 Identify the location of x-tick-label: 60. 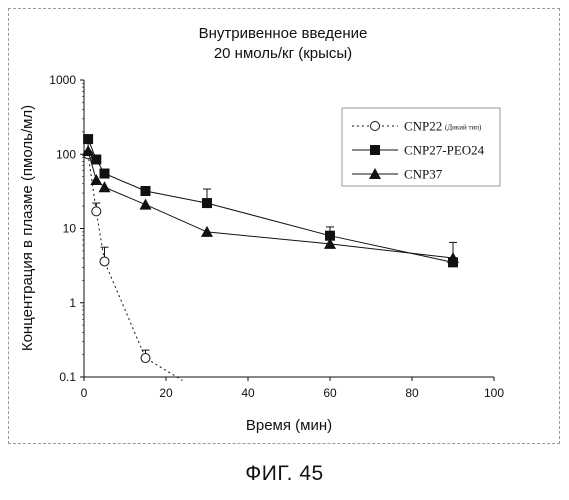
(330, 393).